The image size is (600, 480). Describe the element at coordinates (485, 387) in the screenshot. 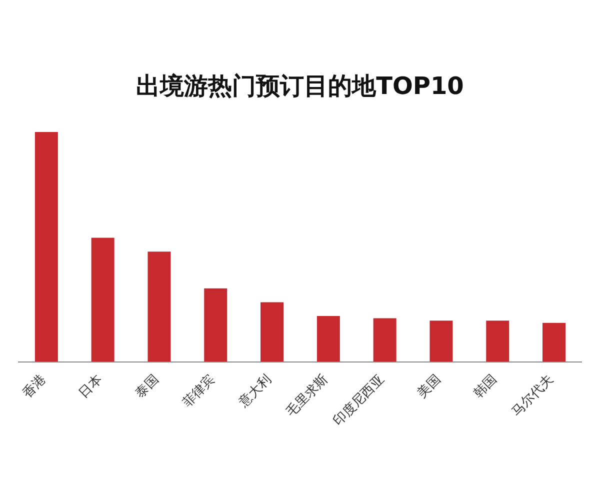

I see `x-tick-label: 韩国` at that location.